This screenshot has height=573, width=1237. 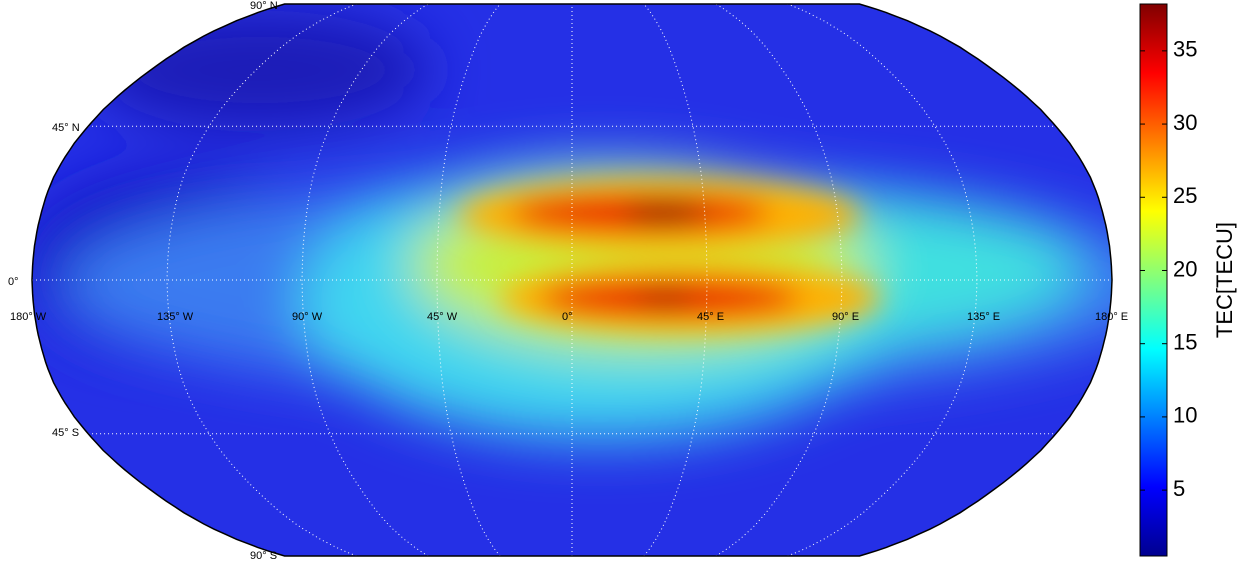 I want to click on longitude-label: 135° W, so click(x=175, y=317).